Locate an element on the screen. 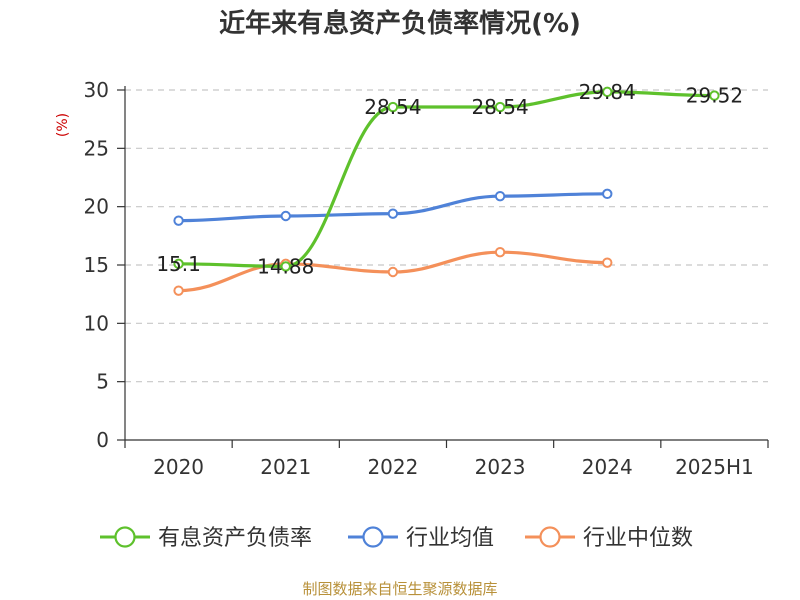 Image resolution: width=800 pixels, height=600 pixels. legend-item: 行业均值 is located at coordinates (421, 538).